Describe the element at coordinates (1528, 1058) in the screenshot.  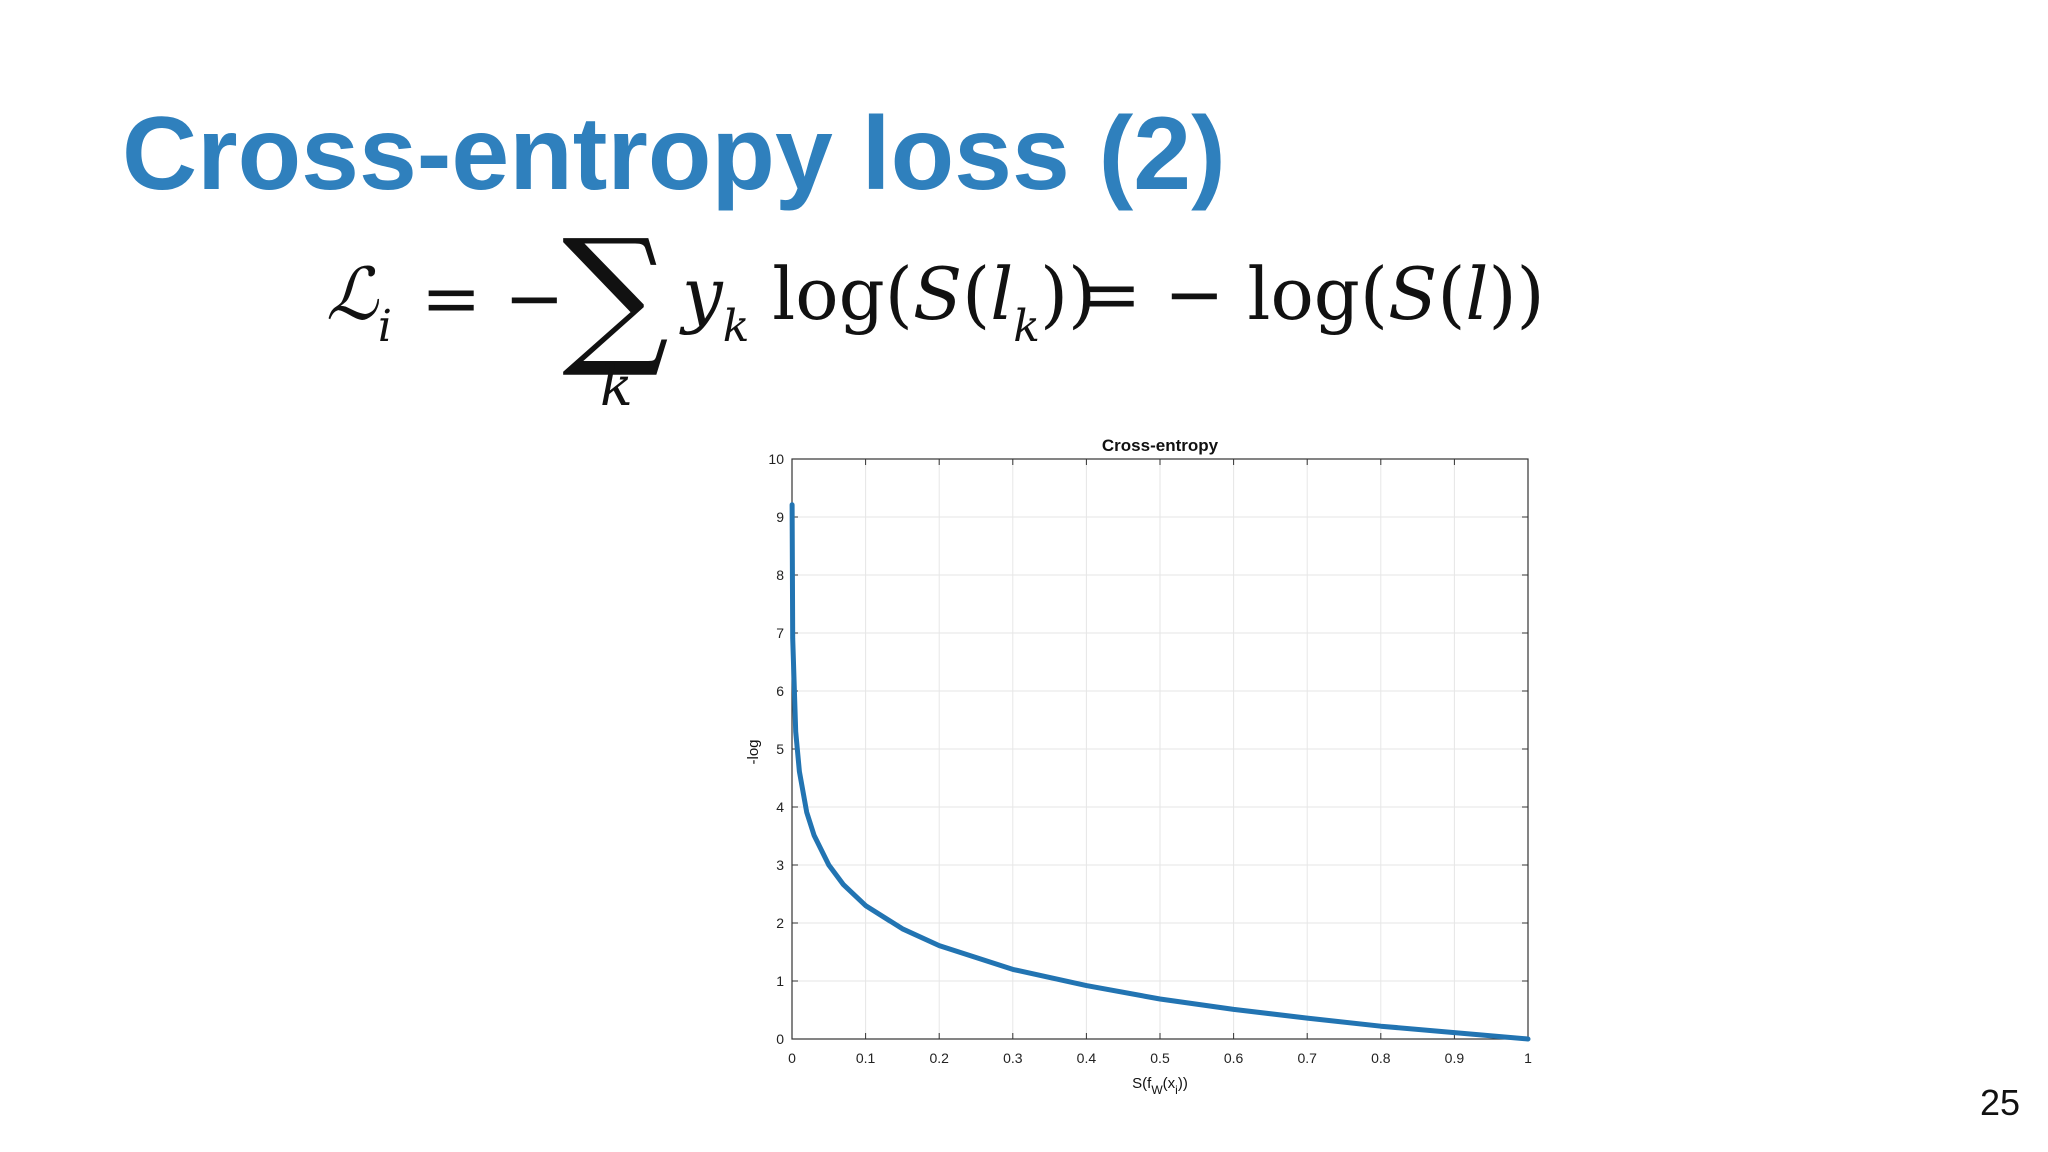
I see `x-tick-label: 1` at that location.